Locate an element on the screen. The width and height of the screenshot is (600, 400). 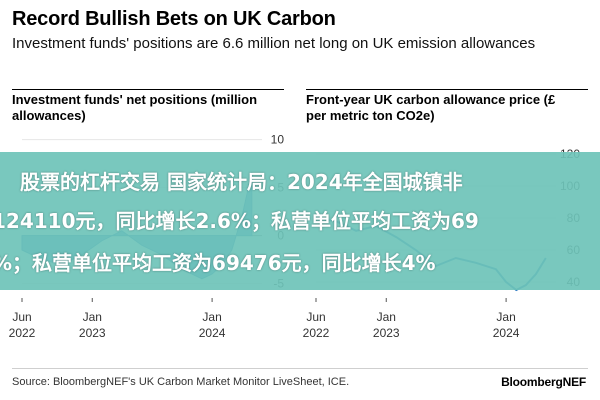
right-panel-rule is located at coordinates (447, 89).